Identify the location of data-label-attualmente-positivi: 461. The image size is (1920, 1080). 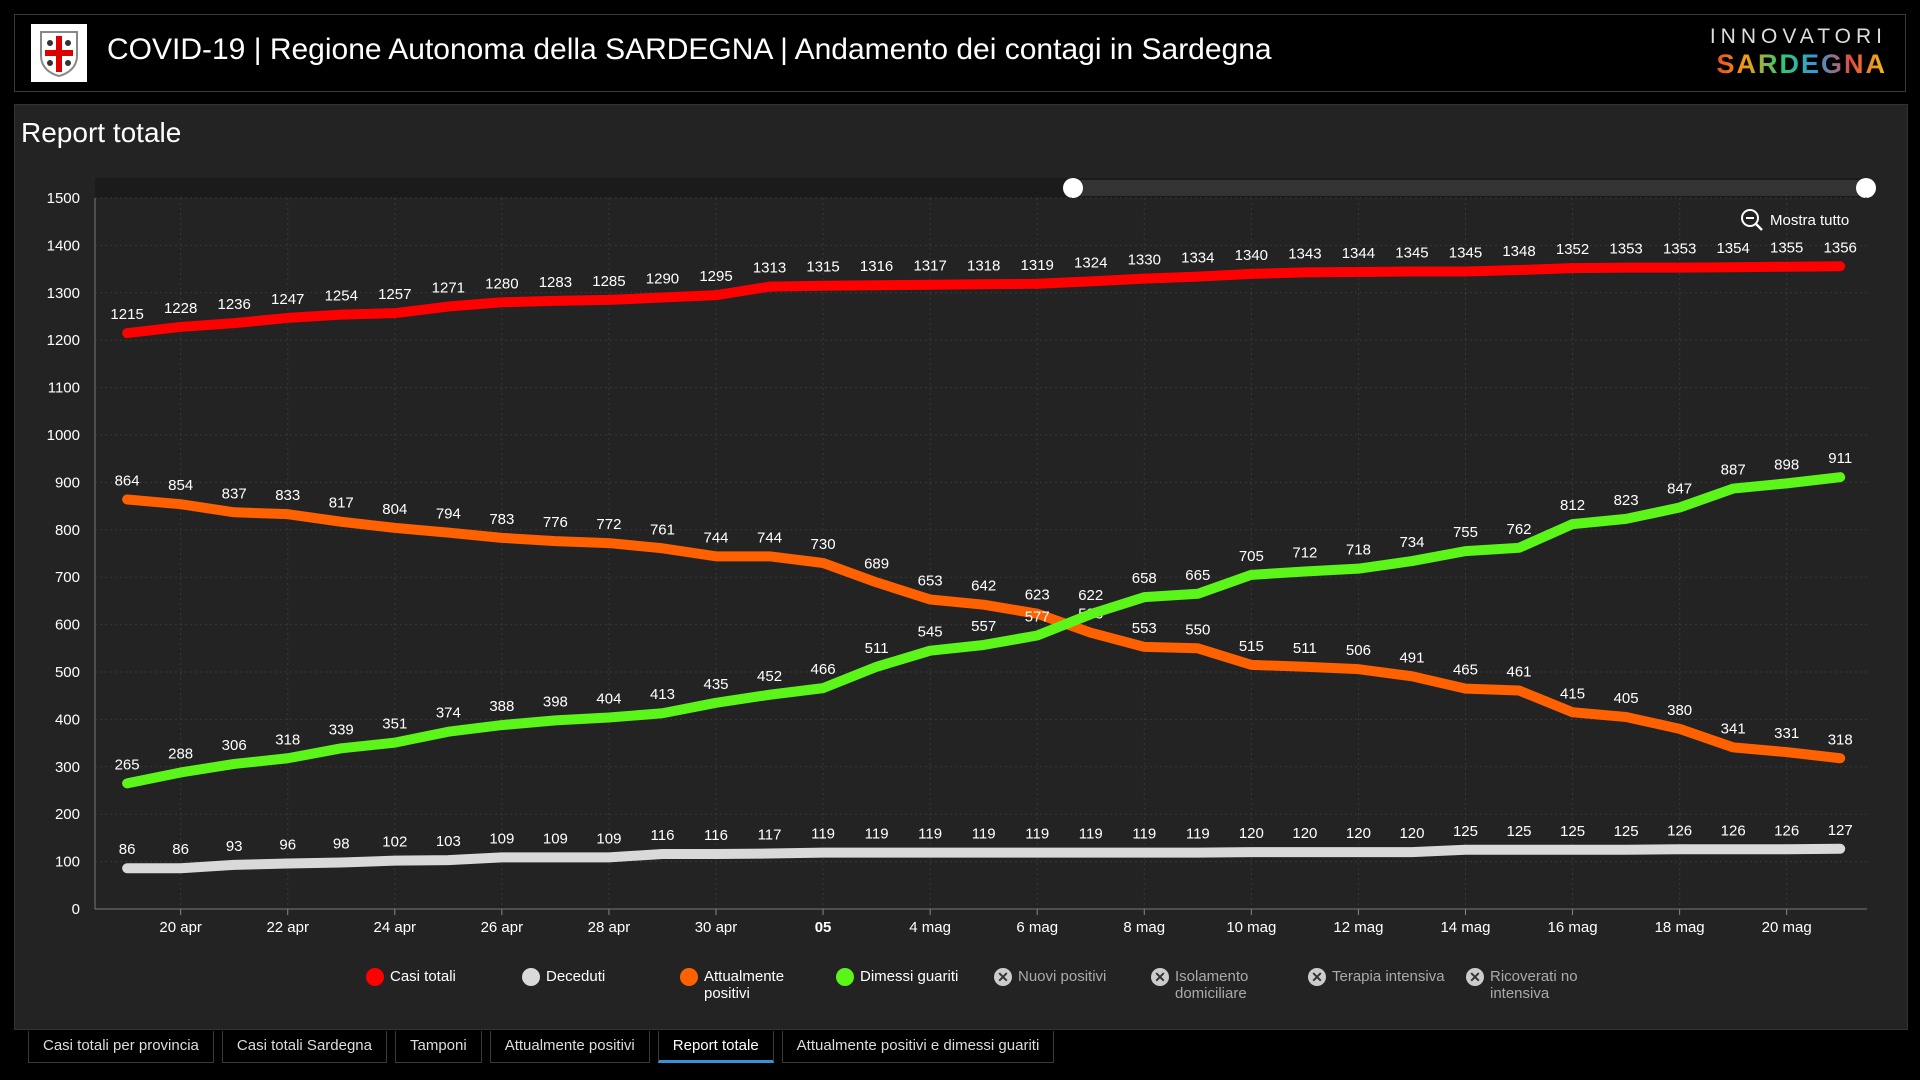
(1519, 671).